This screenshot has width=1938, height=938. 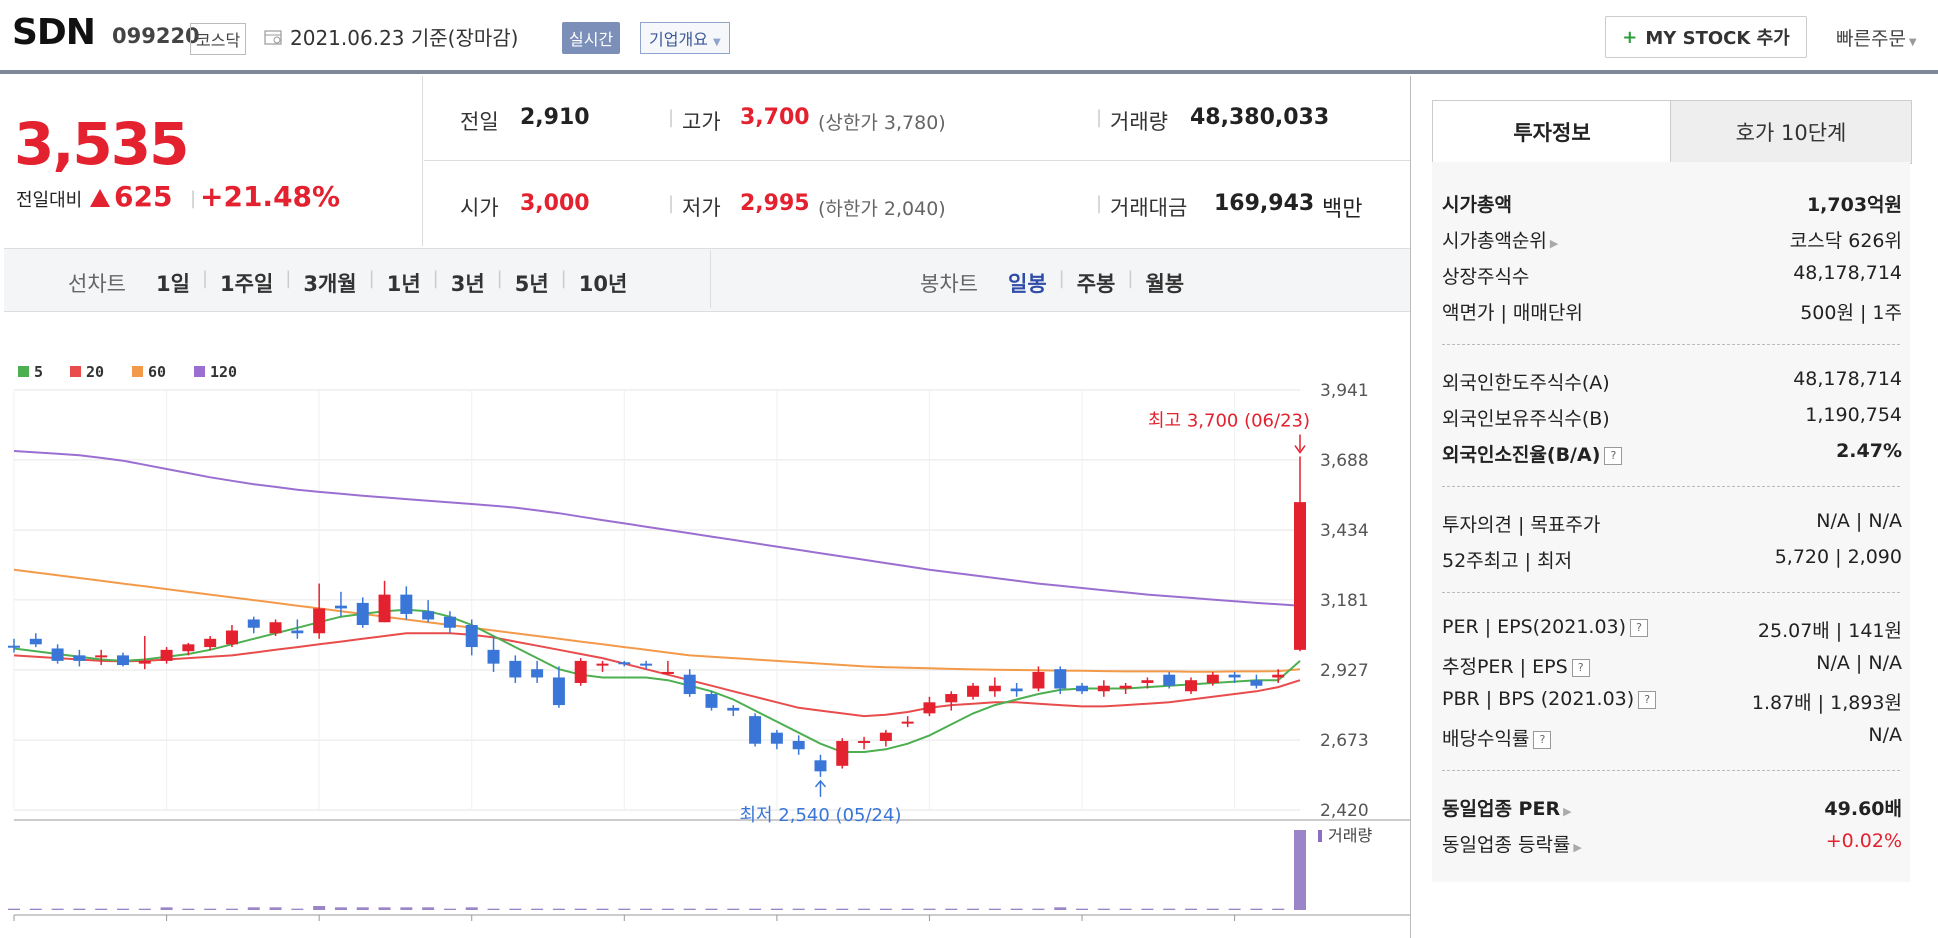 I want to click on volume-value: 48,380,033, so click(x=1260, y=117).